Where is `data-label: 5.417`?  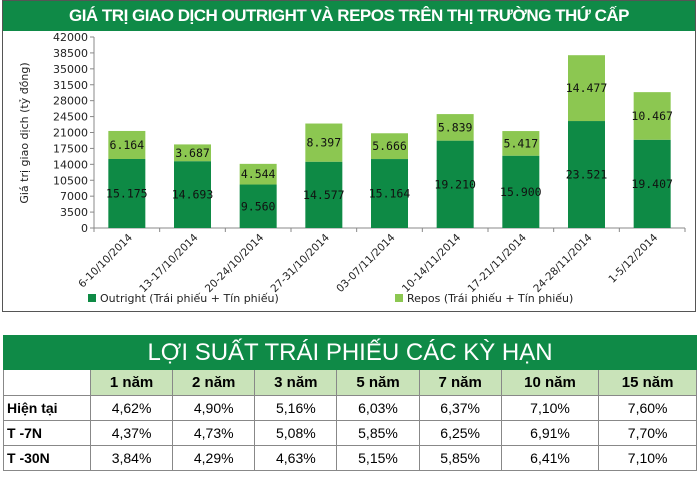
data-label: 5.417 is located at coordinates (521, 143).